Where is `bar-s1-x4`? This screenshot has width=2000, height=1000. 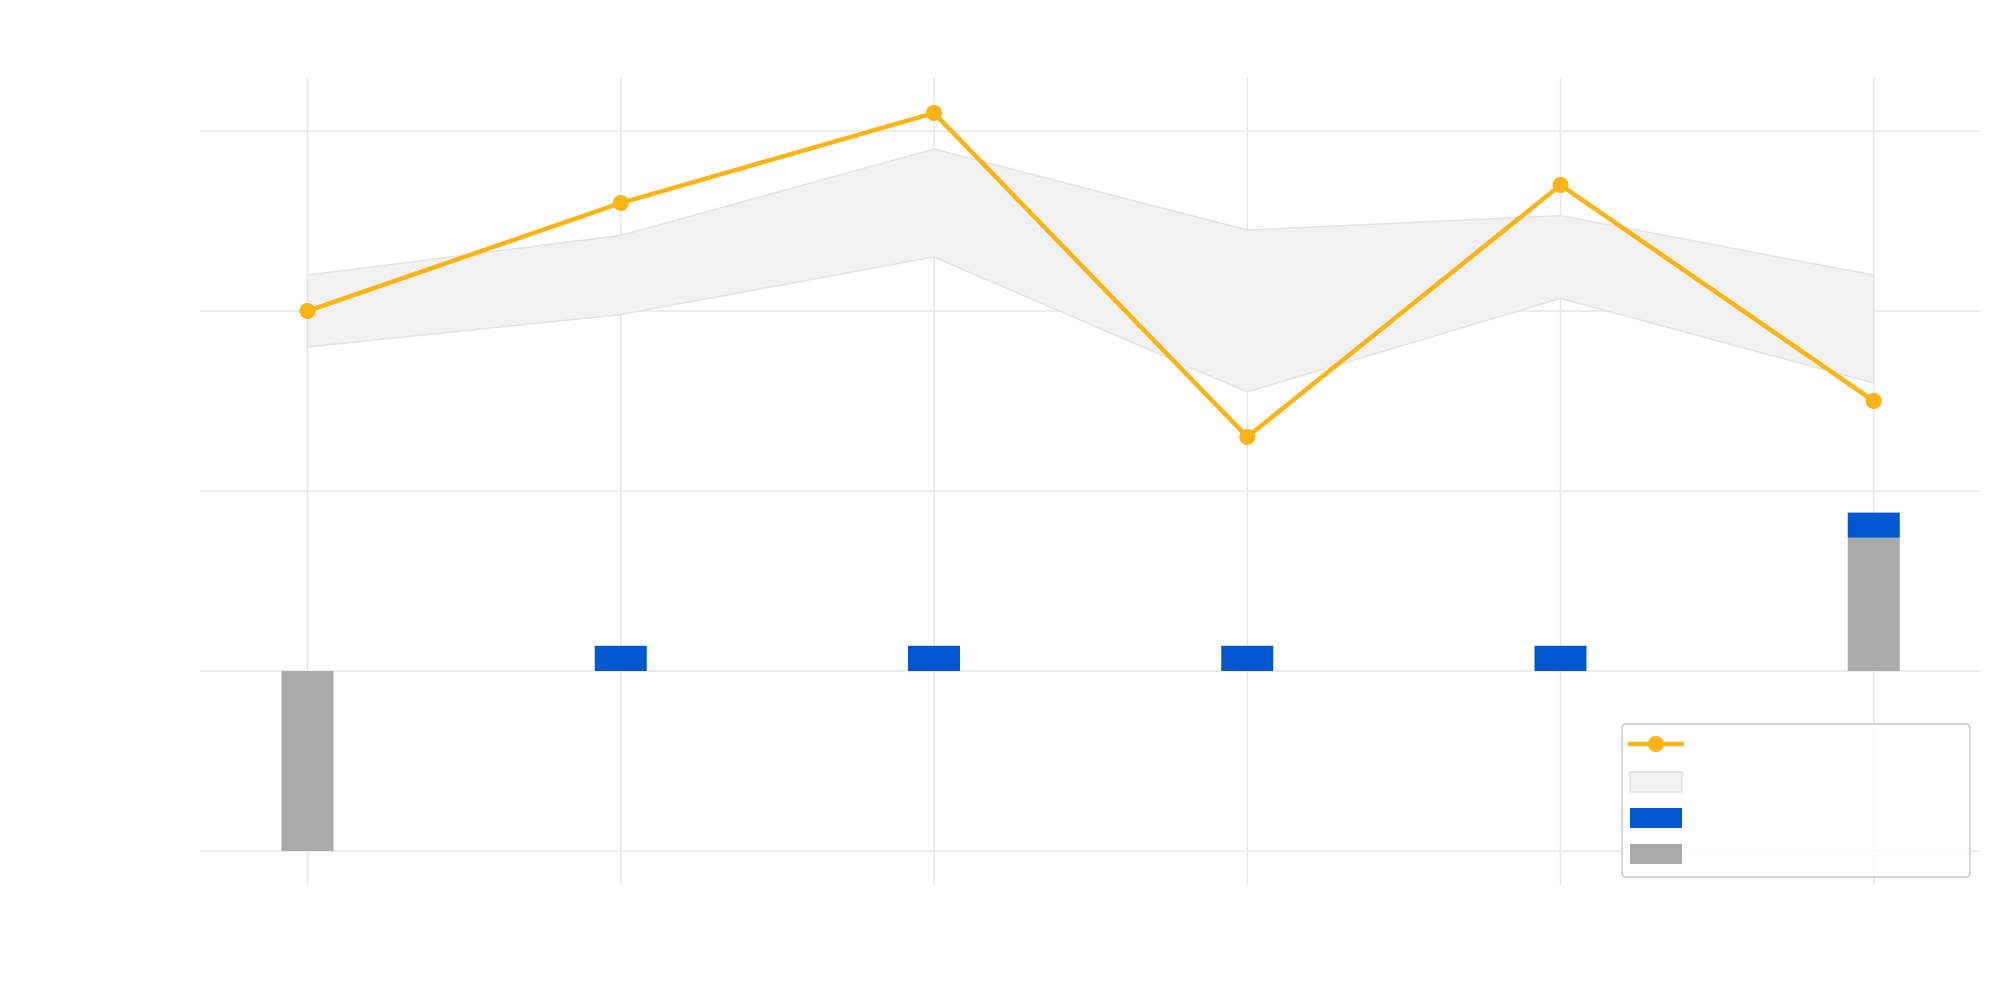
bar-s1-x4 is located at coordinates (1247, 658).